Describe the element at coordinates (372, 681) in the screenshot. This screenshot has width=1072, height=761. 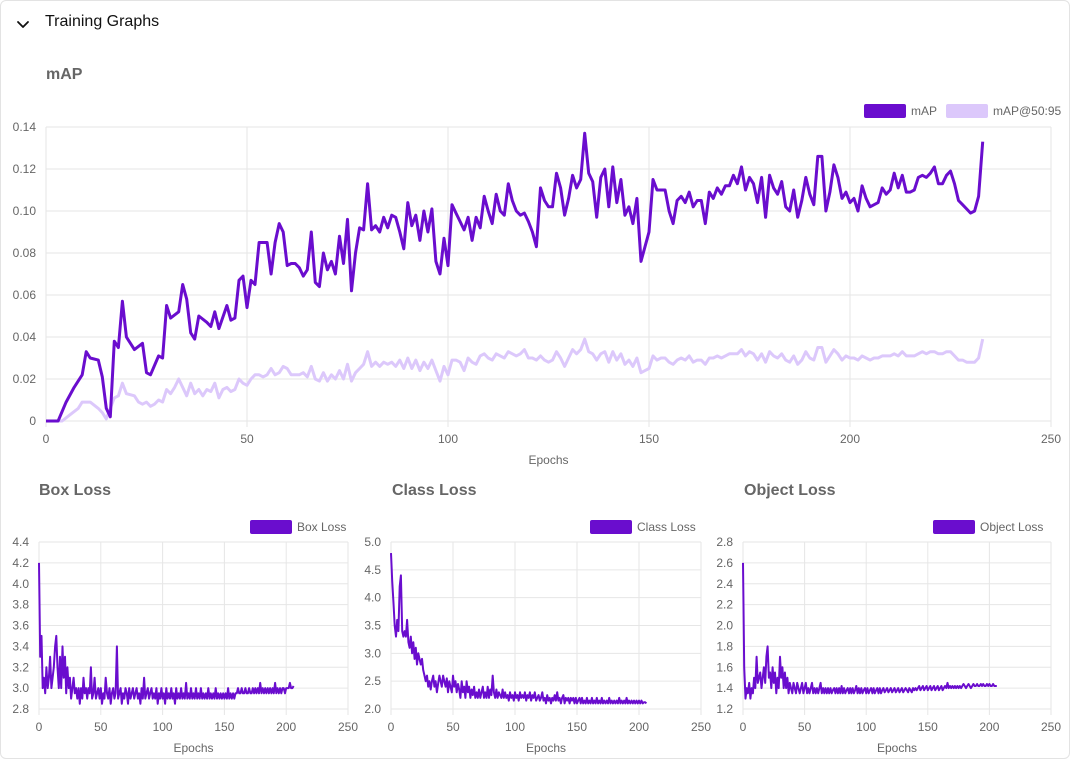
I see `y-tick-label: 2.5` at that location.